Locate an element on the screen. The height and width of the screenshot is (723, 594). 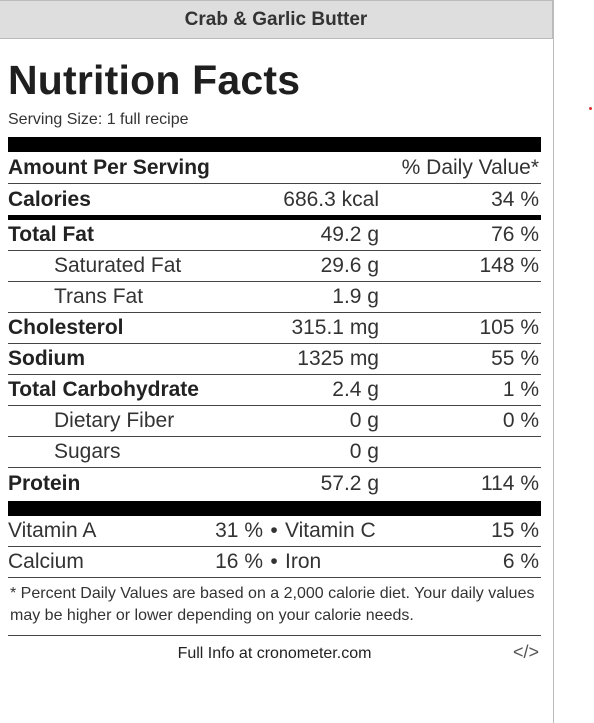
nutrient-row-sodium: Sodium 1325 mg 55 % is located at coordinates (274, 359).